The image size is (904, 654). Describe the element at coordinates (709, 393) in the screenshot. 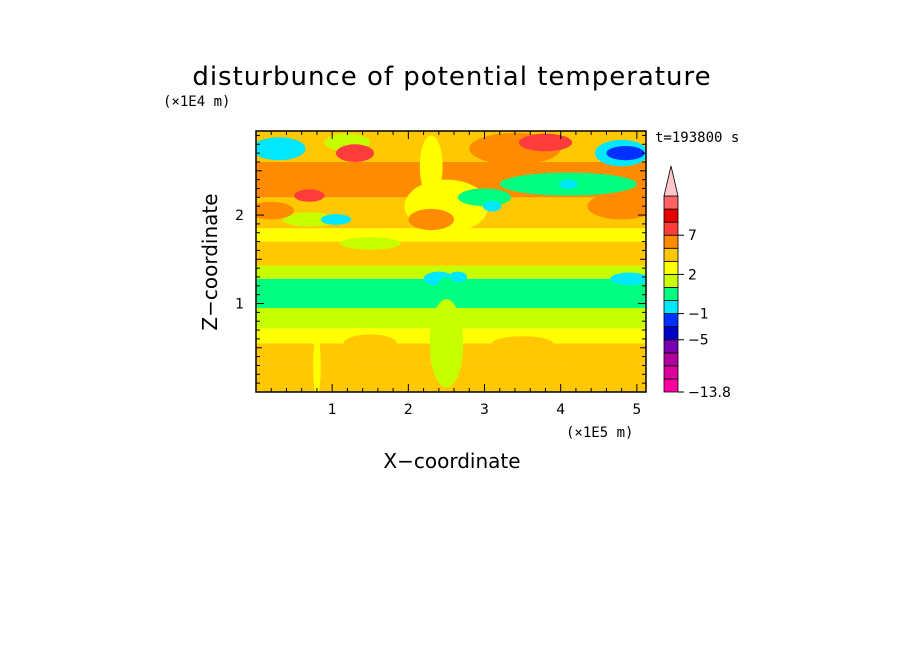

I see `colorbar-label: −13.8` at that location.